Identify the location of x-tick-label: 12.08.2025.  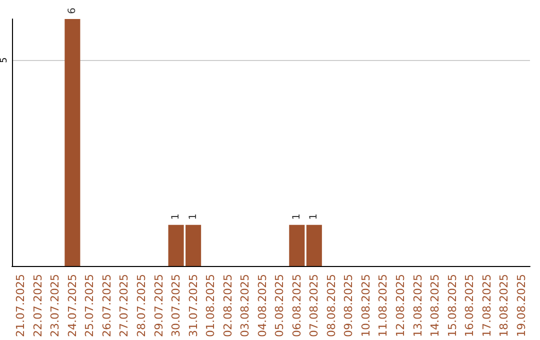
(400, 306).